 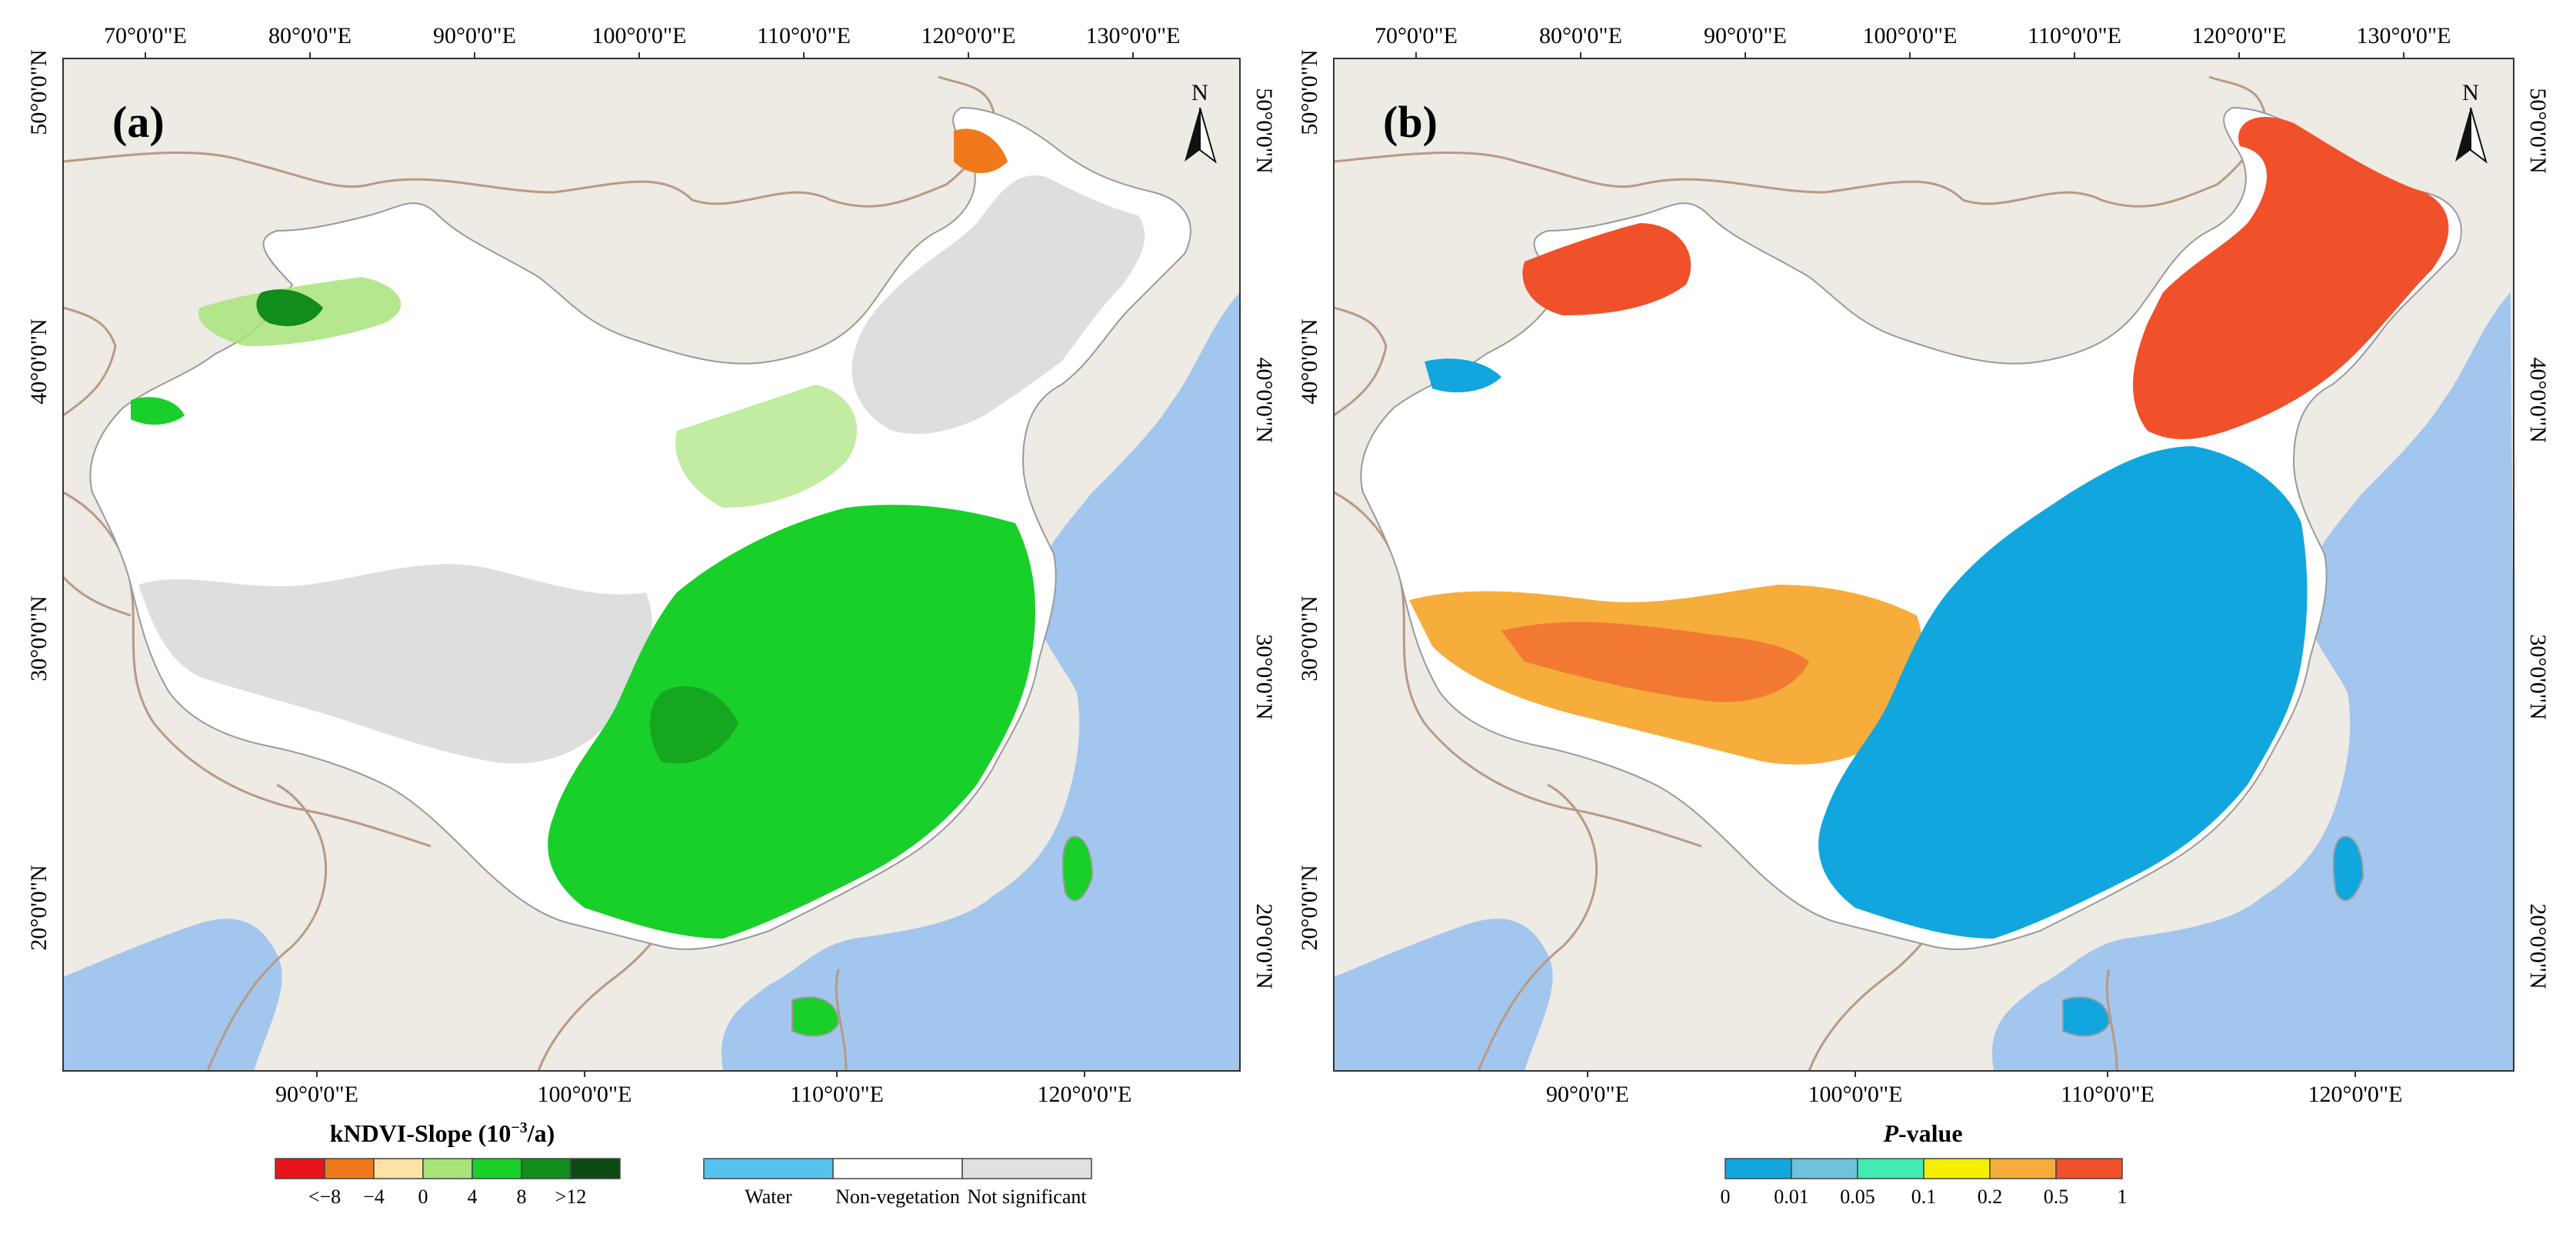 What do you see at coordinates (897, 1197) in the screenshot?
I see `legend-class-label: Non-vegetation` at bounding box center [897, 1197].